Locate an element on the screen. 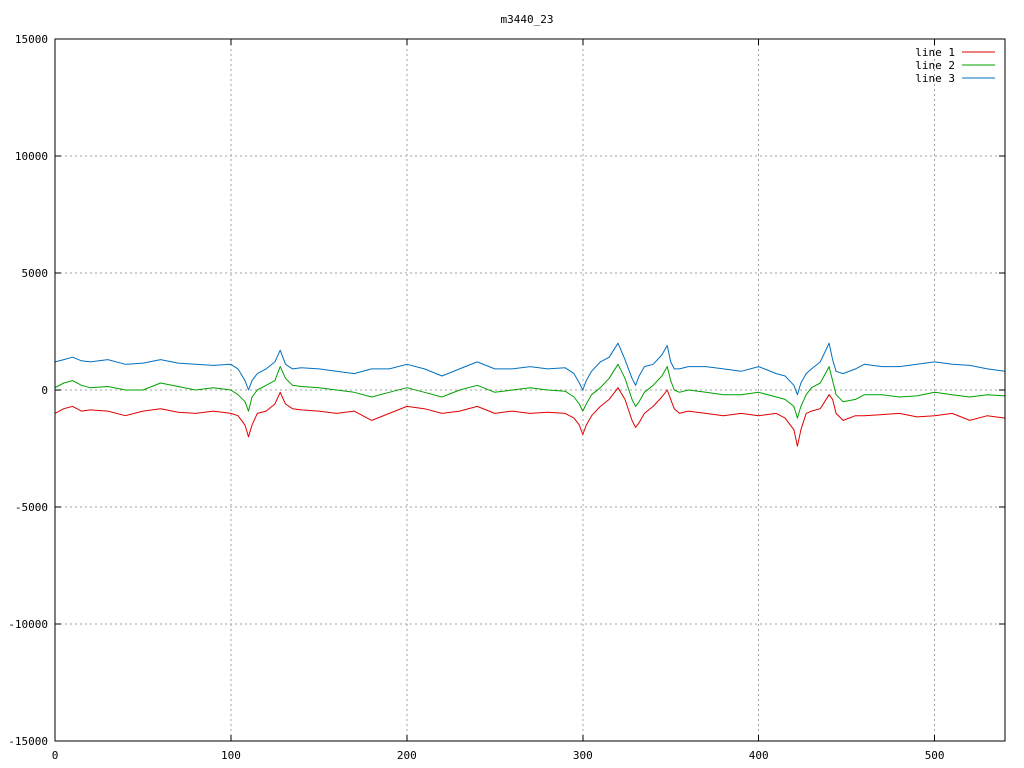 Image resolution: width=1024 pixels, height=768 pixels. x-tick-label: 100 is located at coordinates (231, 755).